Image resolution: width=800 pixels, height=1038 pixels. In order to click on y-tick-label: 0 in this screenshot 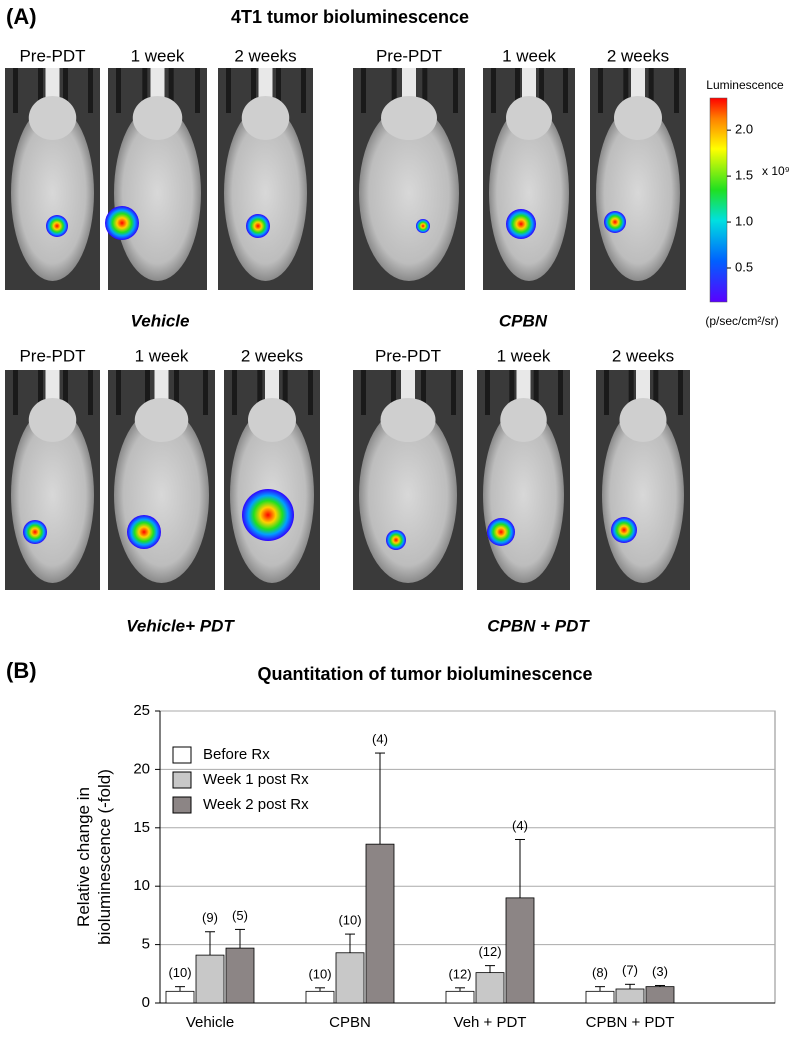, I will do `click(146, 1002)`.